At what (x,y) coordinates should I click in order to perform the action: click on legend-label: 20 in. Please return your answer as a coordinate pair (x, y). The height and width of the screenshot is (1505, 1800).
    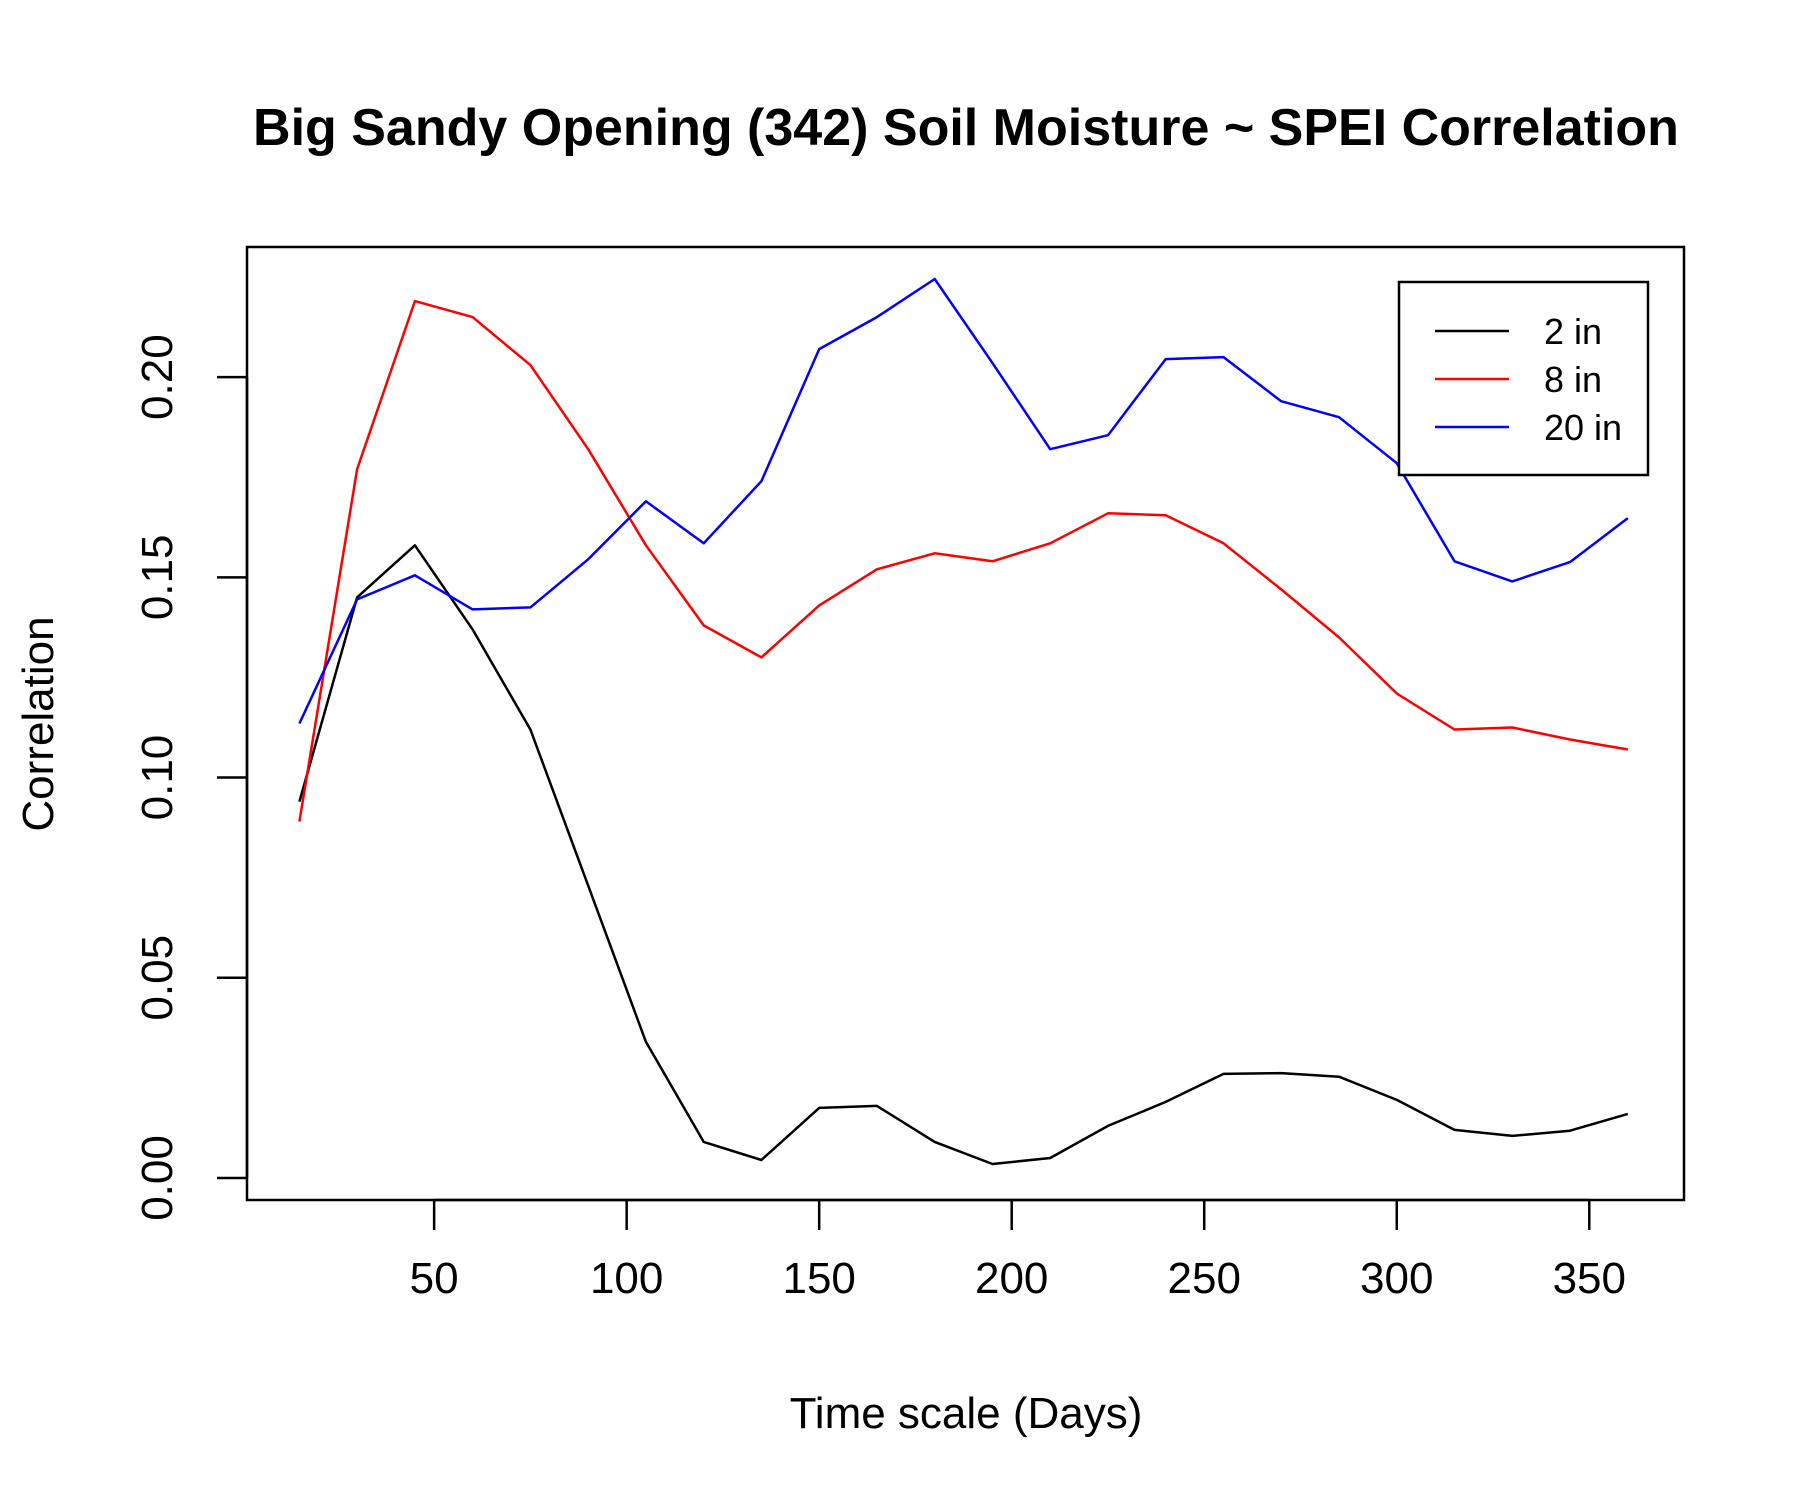
    Looking at the image, I should click on (1583, 427).